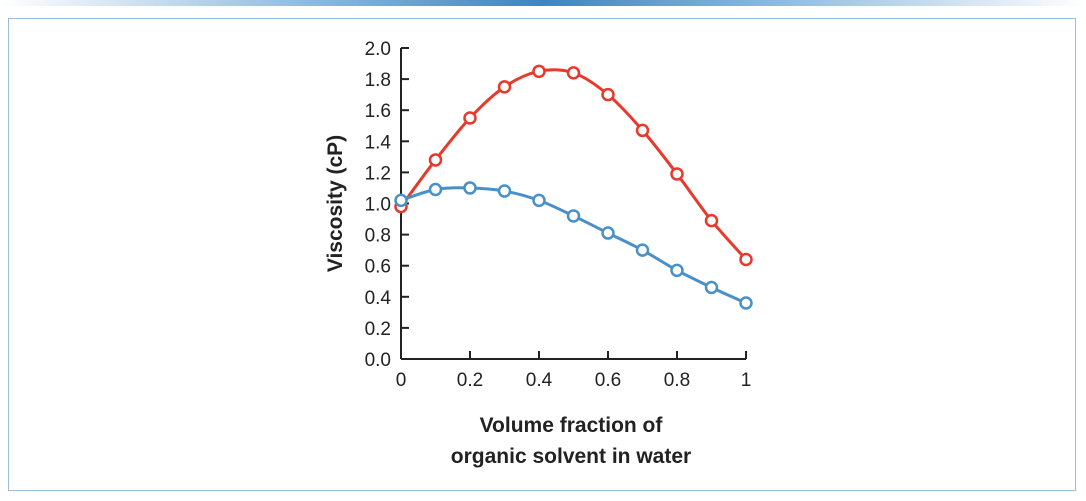 The height and width of the screenshot is (501, 1086). What do you see at coordinates (378, 236) in the screenshot?
I see `y-tick-label: 0.8` at bounding box center [378, 236].